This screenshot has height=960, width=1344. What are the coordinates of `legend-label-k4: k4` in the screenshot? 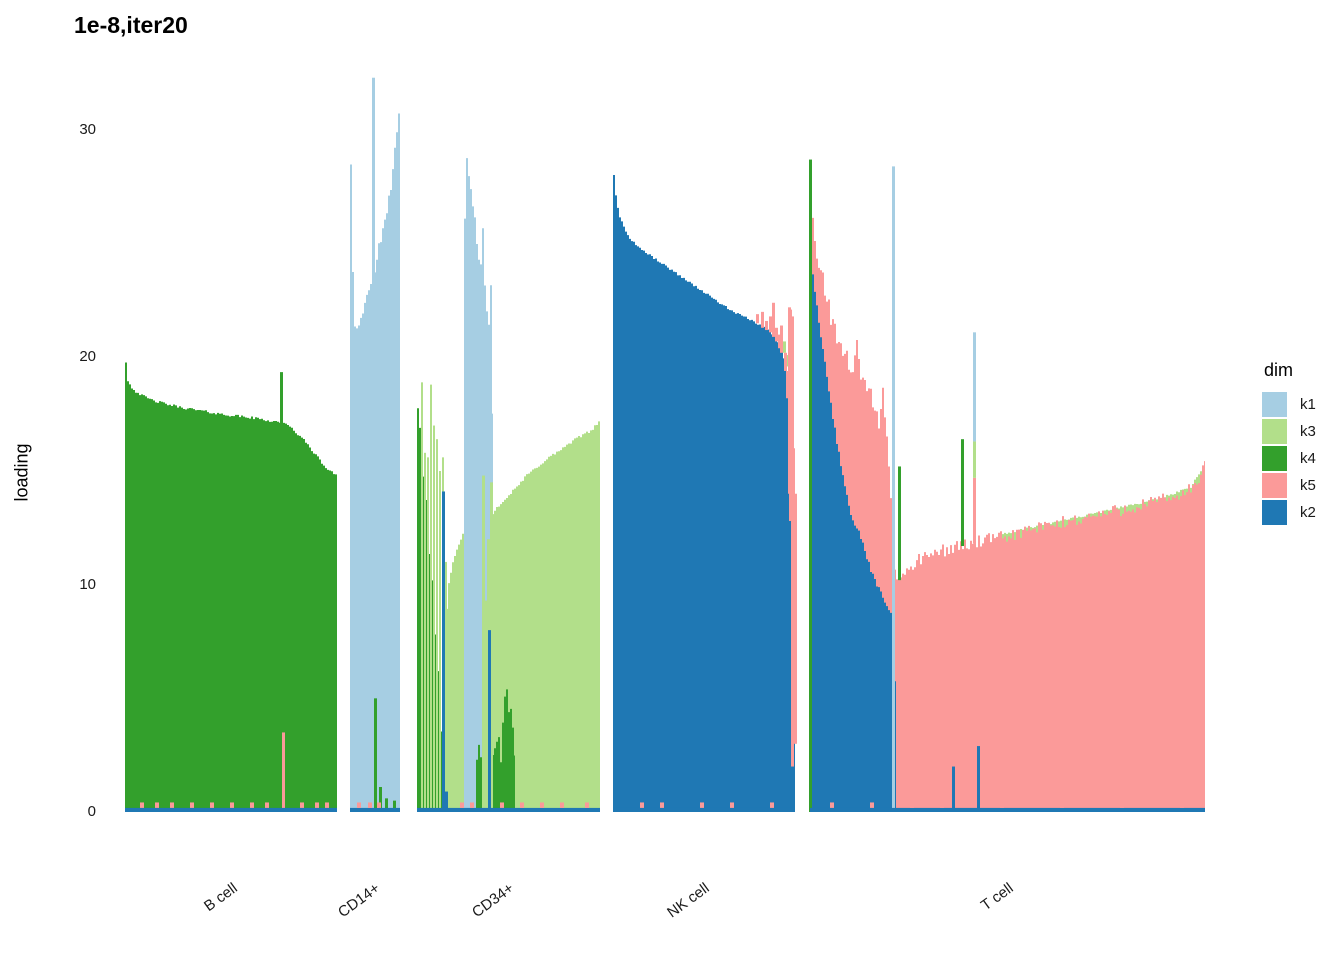 It's located at (1308, 458).